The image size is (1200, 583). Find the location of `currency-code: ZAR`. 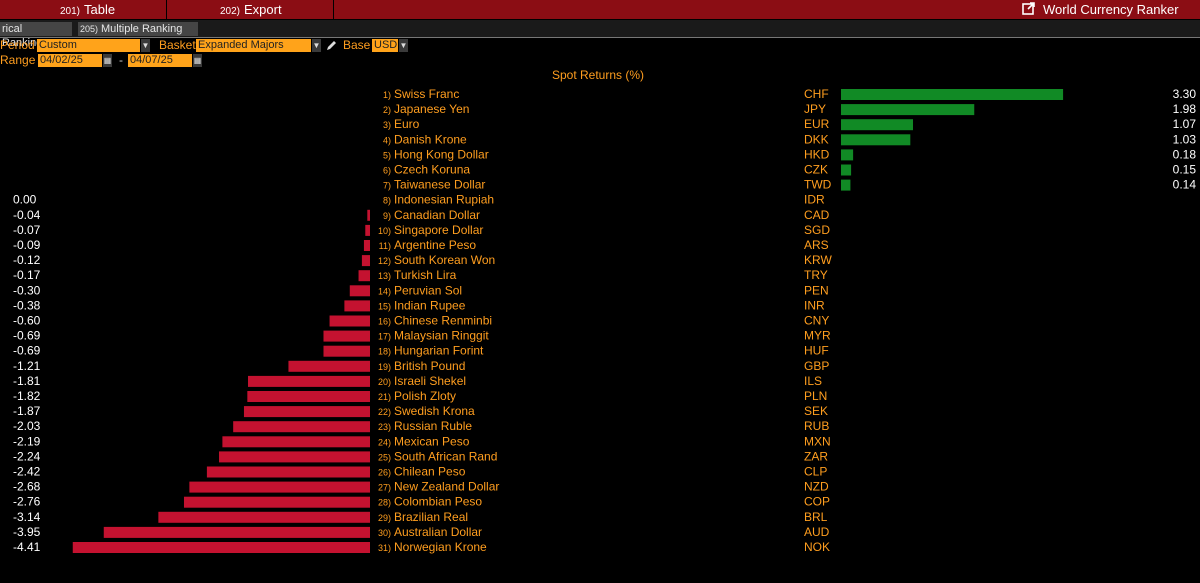

currency-code: ZAR is located at coordinates (816, 456).